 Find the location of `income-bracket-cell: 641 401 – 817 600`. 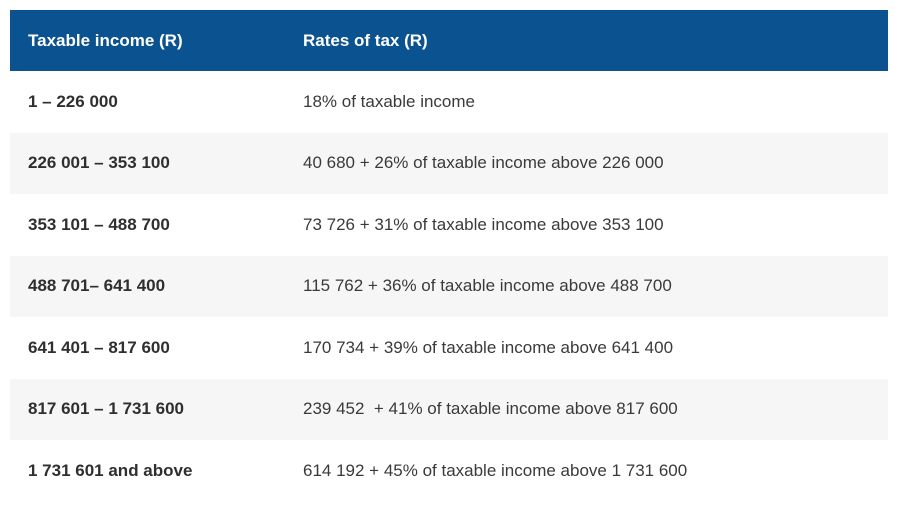

income-bracket-cell: 641 401 – 817 600 is located at coordinates (99, 347).